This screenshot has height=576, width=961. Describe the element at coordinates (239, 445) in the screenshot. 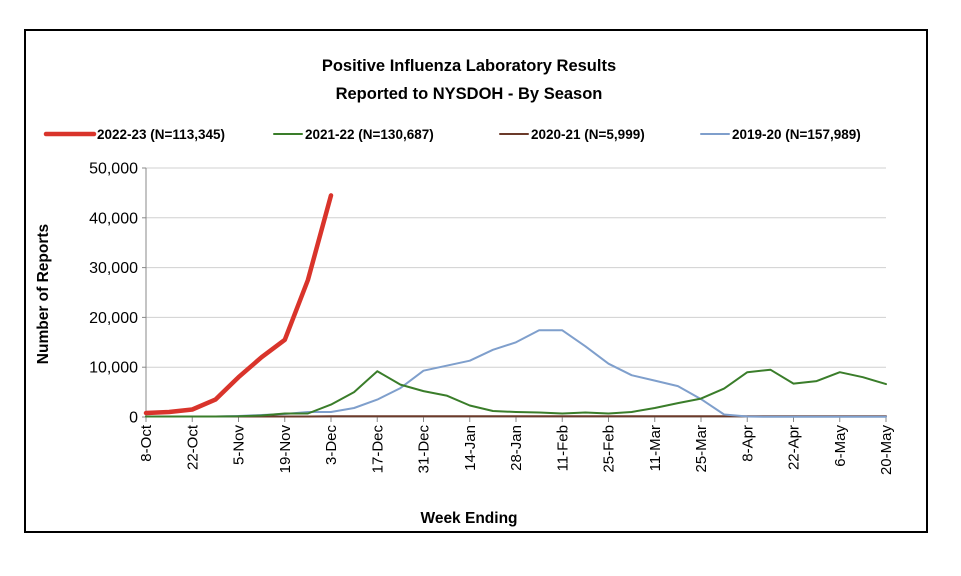

I see `x-tick-label: 5-Nov` at that location.